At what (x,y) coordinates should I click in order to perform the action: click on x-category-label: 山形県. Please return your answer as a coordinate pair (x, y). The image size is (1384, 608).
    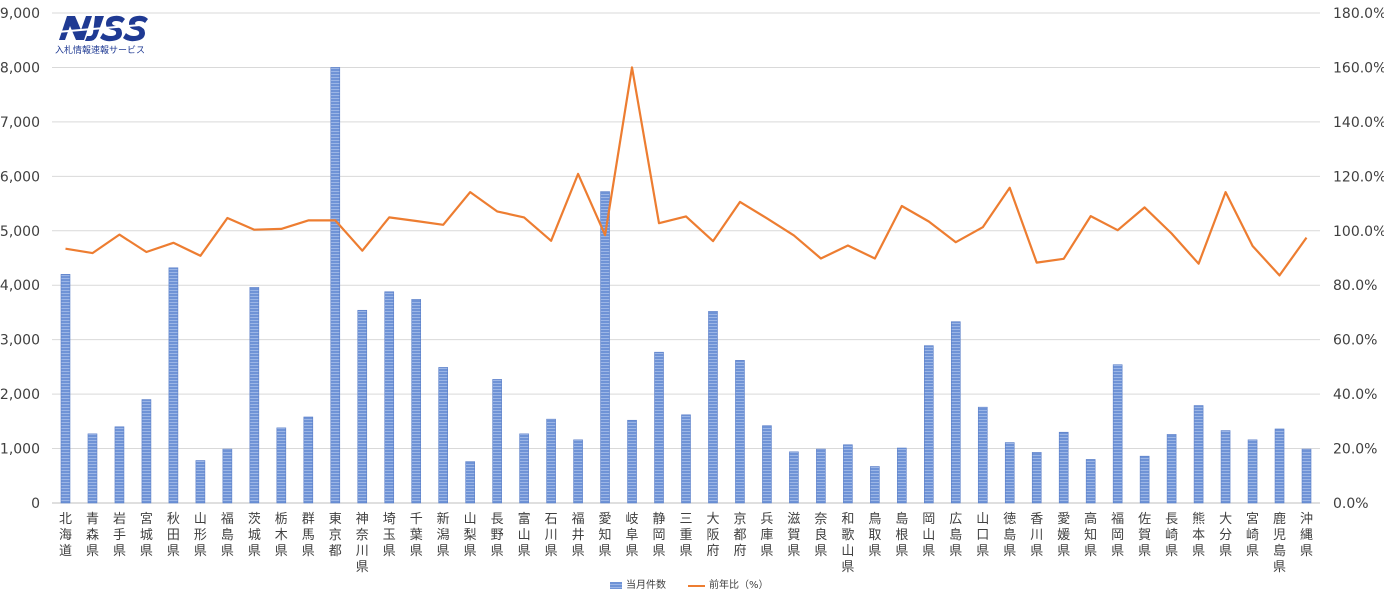
    Looking at the image, I should click on (200, 535).